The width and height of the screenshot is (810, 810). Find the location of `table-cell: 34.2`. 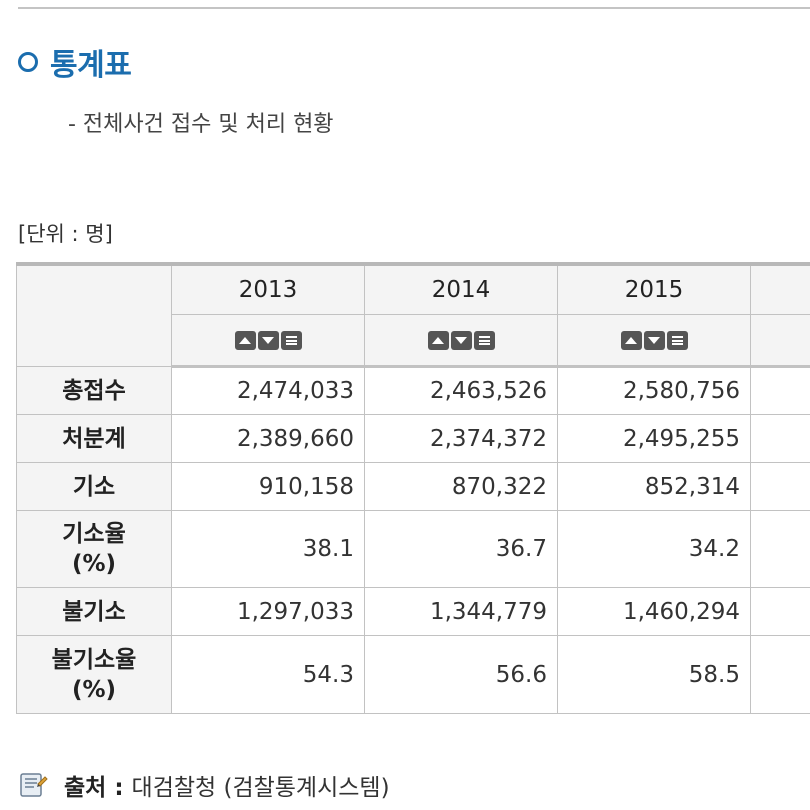

table-cell: 34.2 is located at coordinates (654, 549).